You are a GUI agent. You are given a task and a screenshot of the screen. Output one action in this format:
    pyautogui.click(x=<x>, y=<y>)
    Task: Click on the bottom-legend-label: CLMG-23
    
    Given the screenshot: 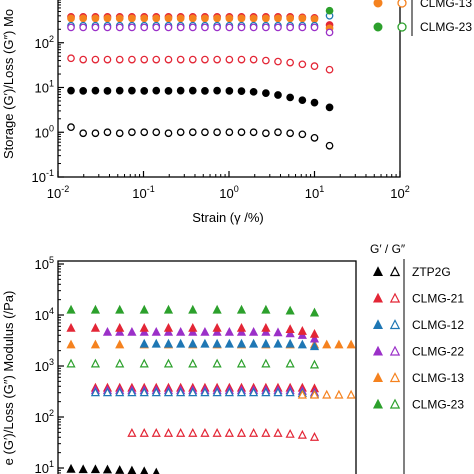 What is the action you would take?
    pyautogui.click(x=438, y=405)
    